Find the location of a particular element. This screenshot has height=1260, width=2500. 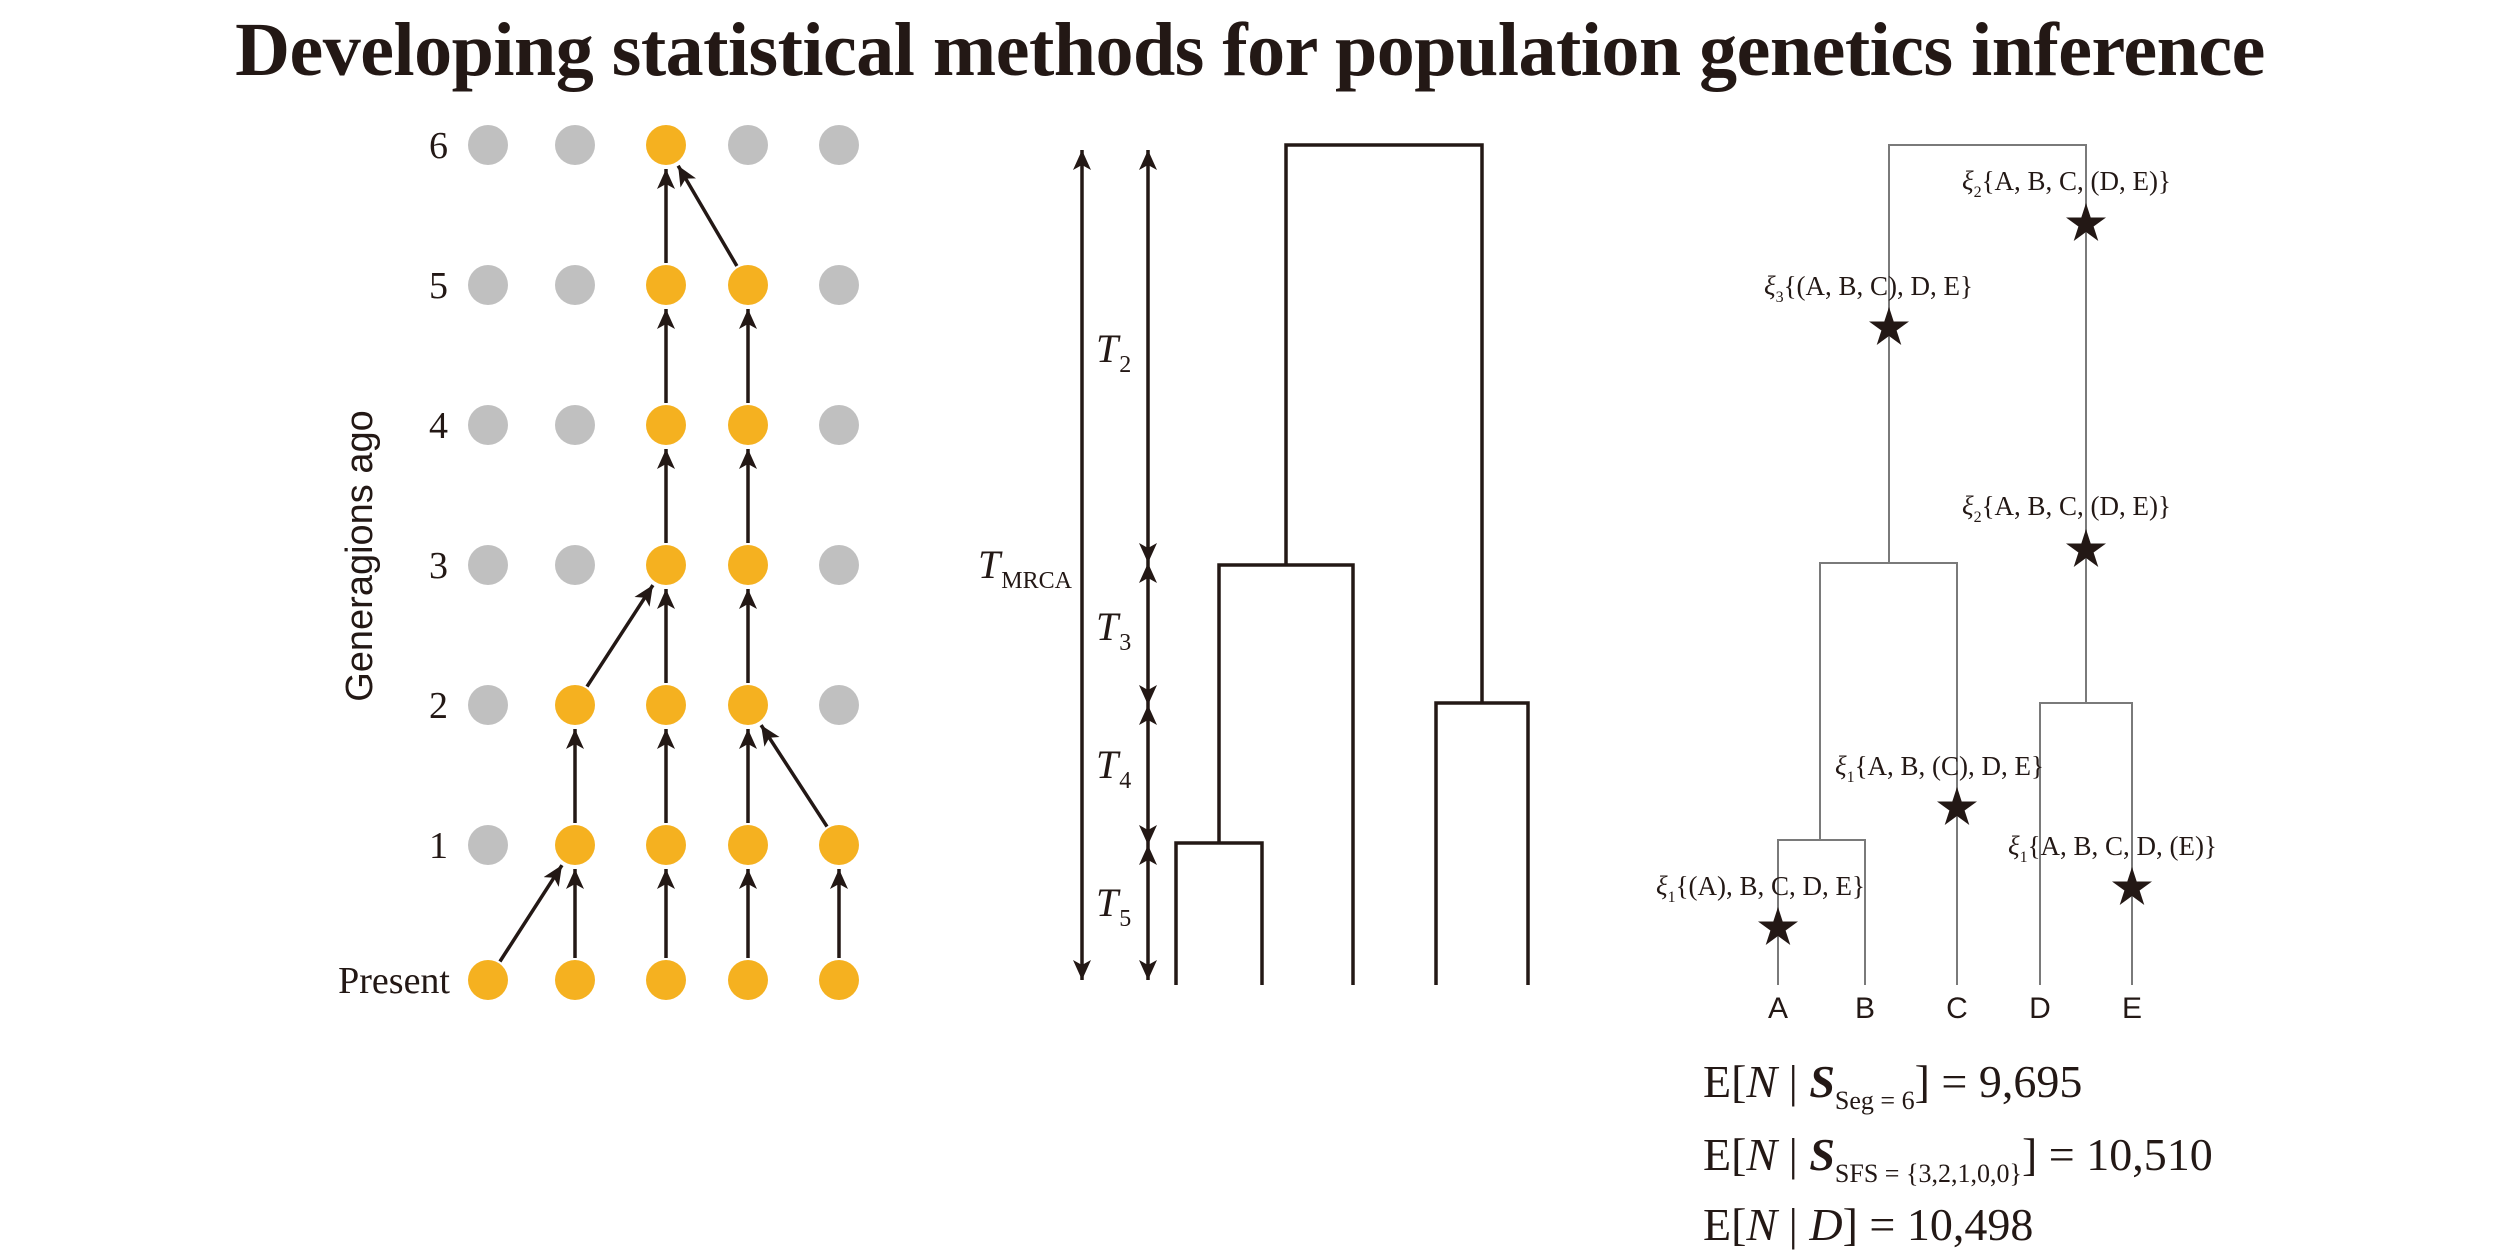

t4-label: T4 is located at coordinates (1113, 768).